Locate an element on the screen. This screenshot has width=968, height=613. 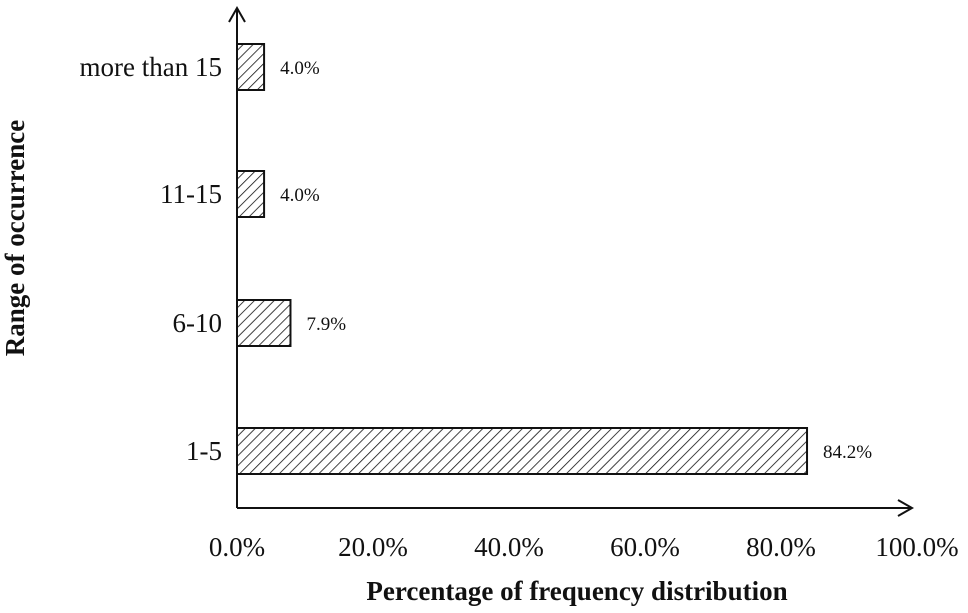
x-tick-label: 0.0% is located at coordinates (237, 547).